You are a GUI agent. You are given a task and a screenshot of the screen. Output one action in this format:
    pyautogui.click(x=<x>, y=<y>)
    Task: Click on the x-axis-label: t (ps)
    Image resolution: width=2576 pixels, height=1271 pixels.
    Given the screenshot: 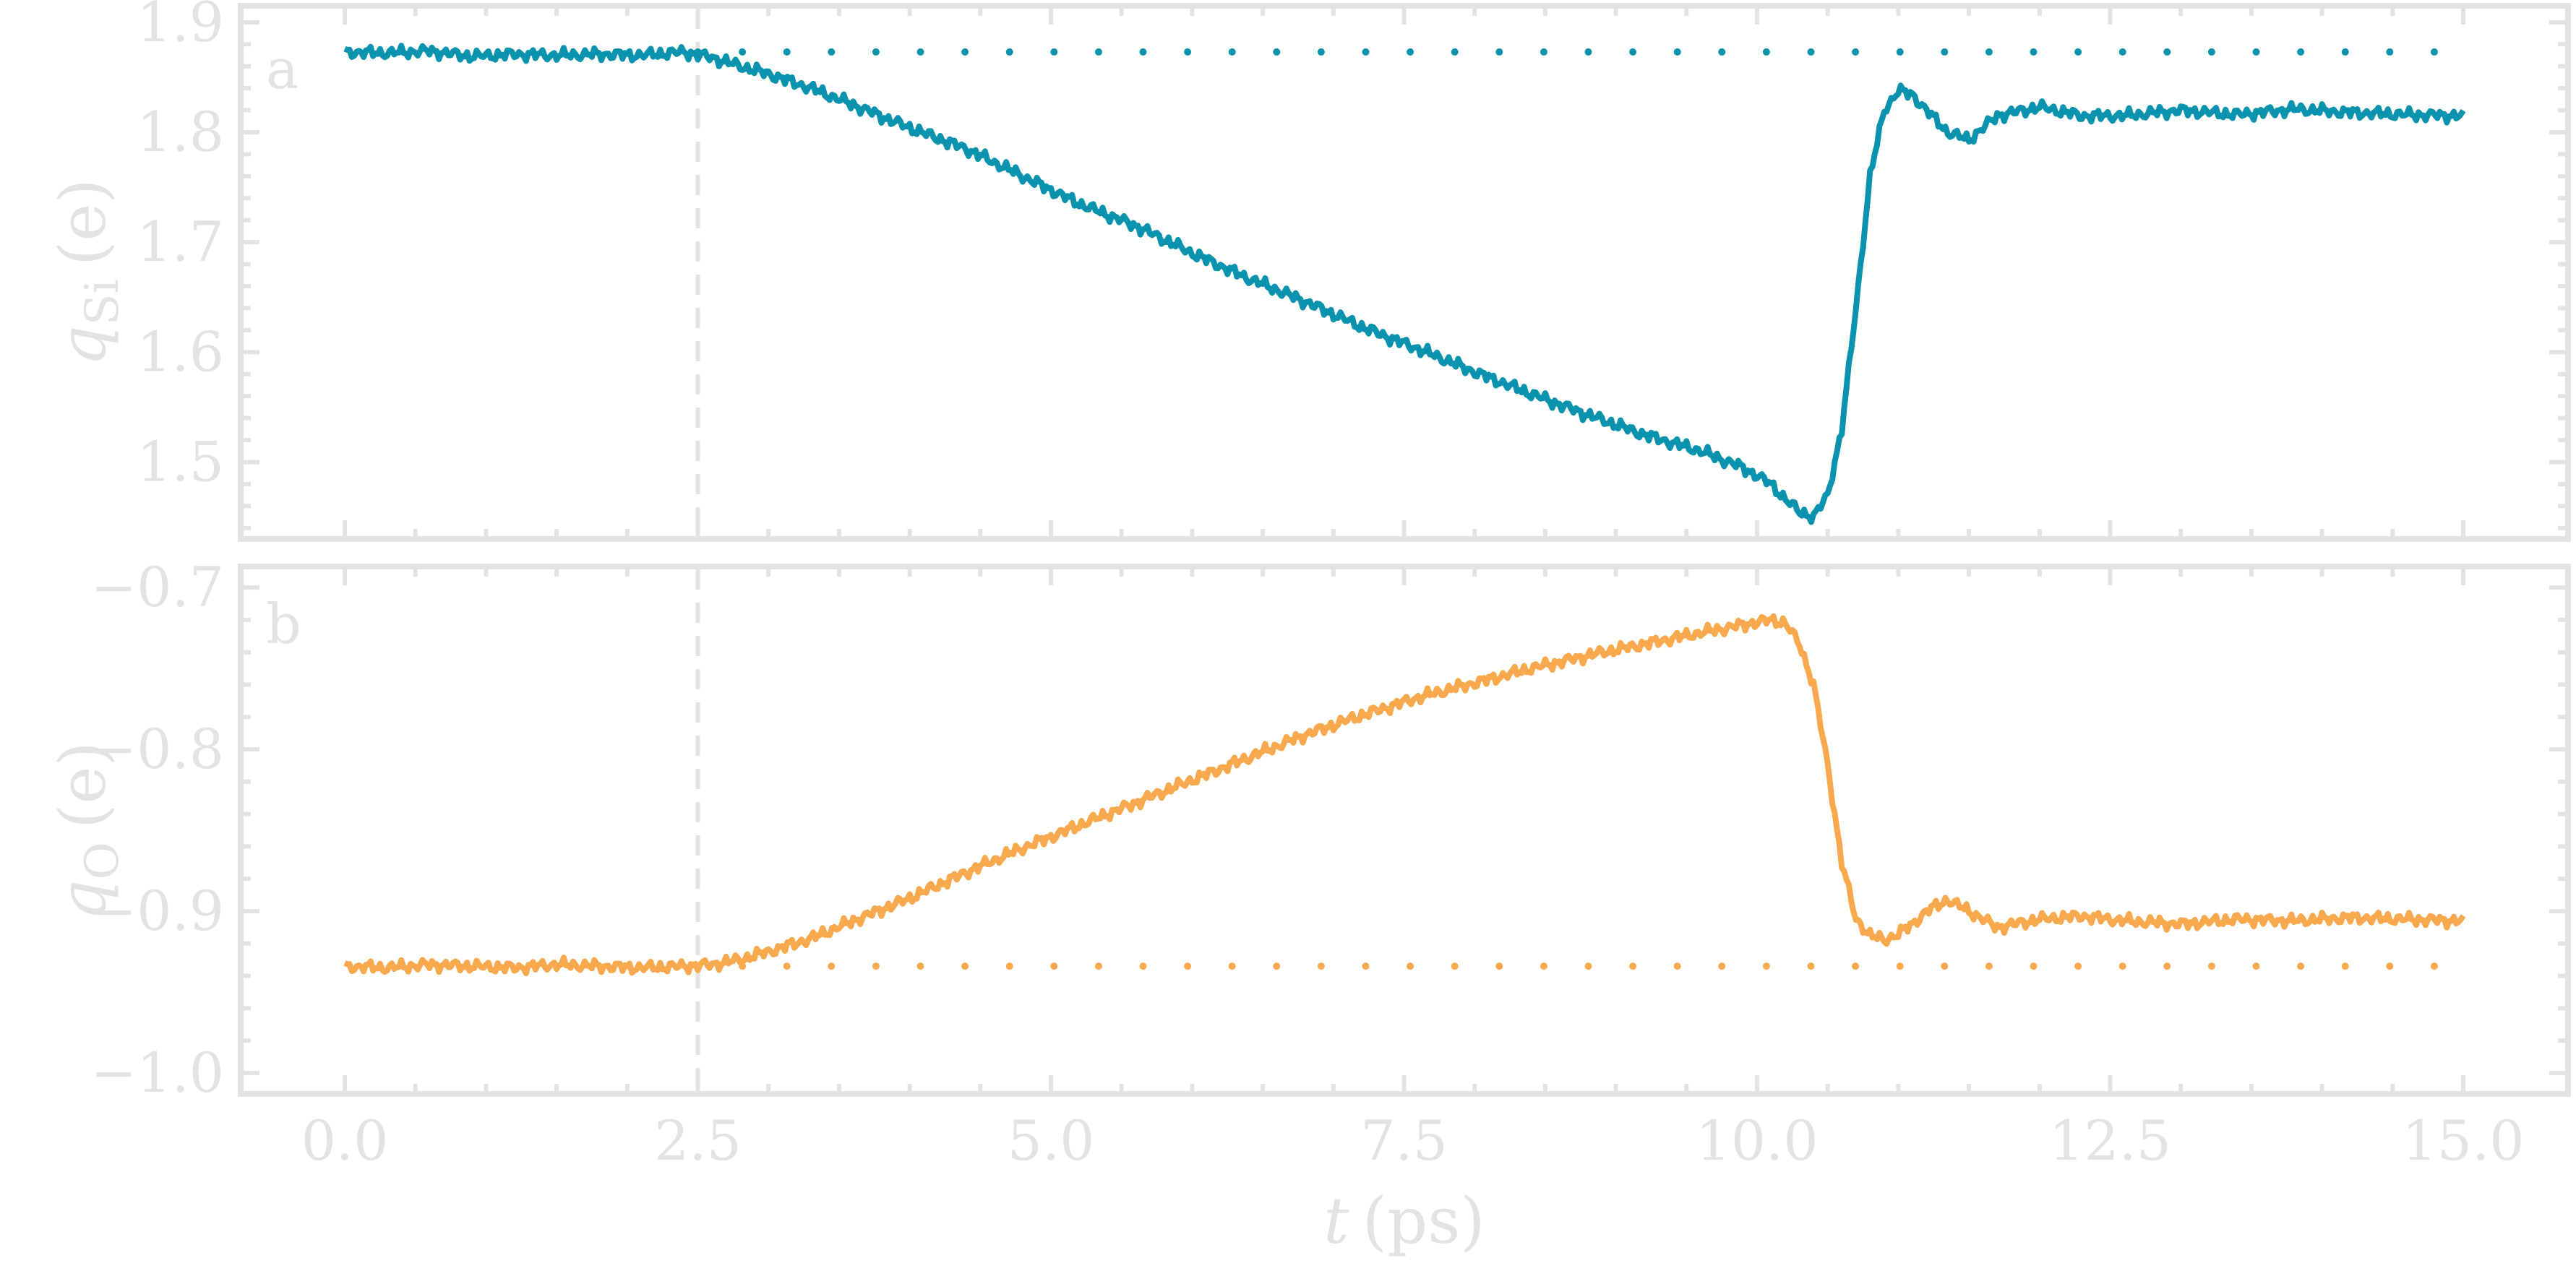 What is the action you would take?
    pyautogui.click(x=1404, y=1221)
    